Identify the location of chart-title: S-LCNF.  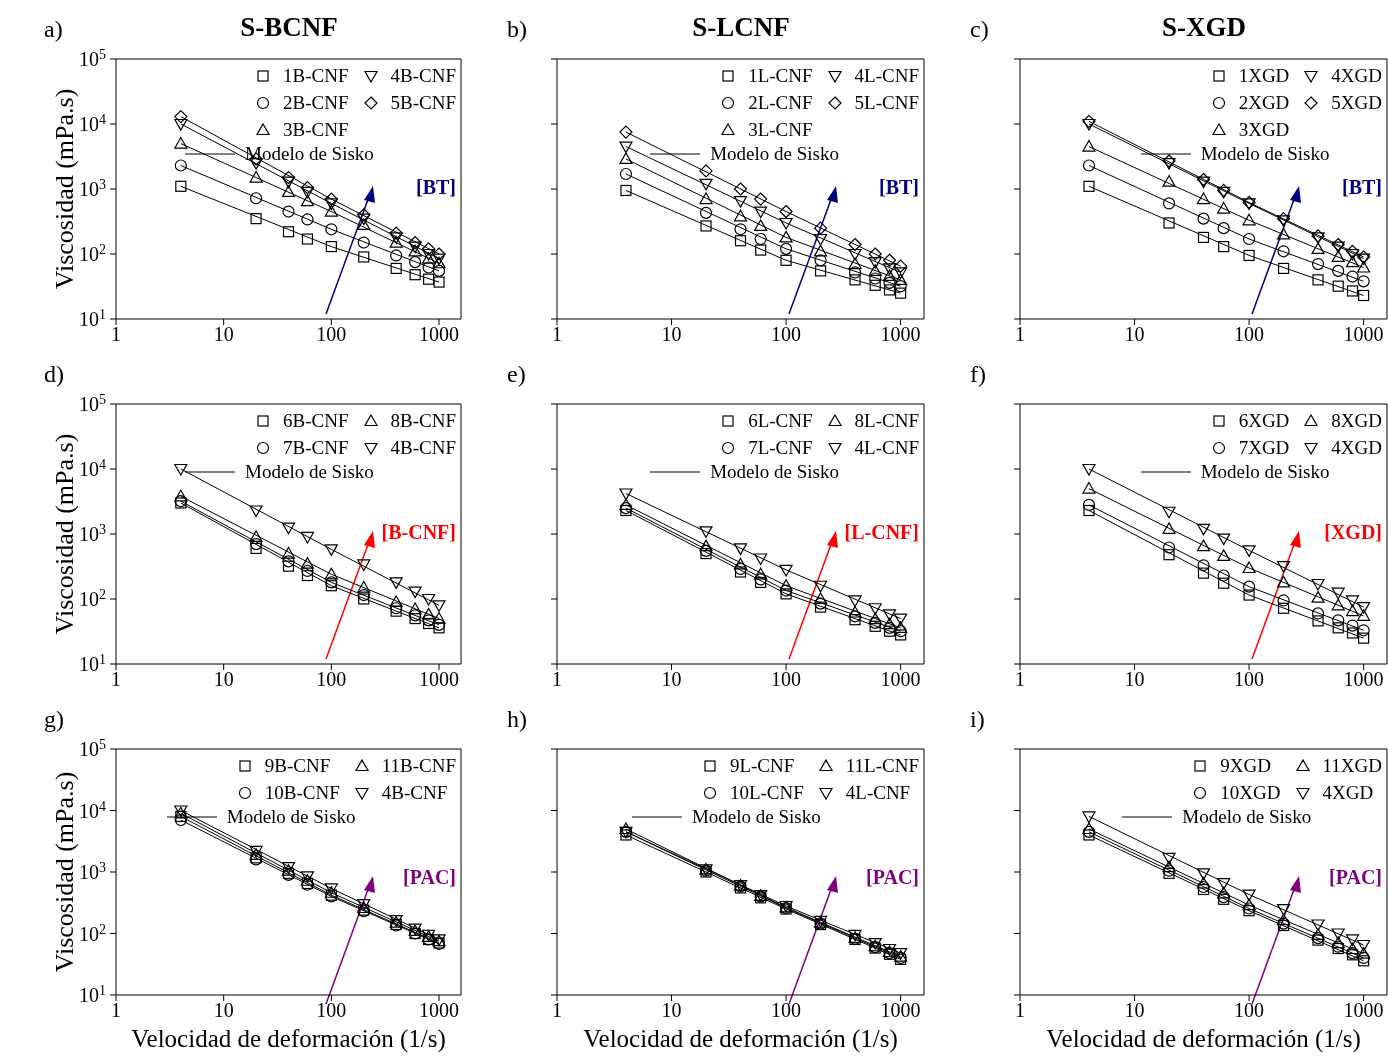
(741, 27).